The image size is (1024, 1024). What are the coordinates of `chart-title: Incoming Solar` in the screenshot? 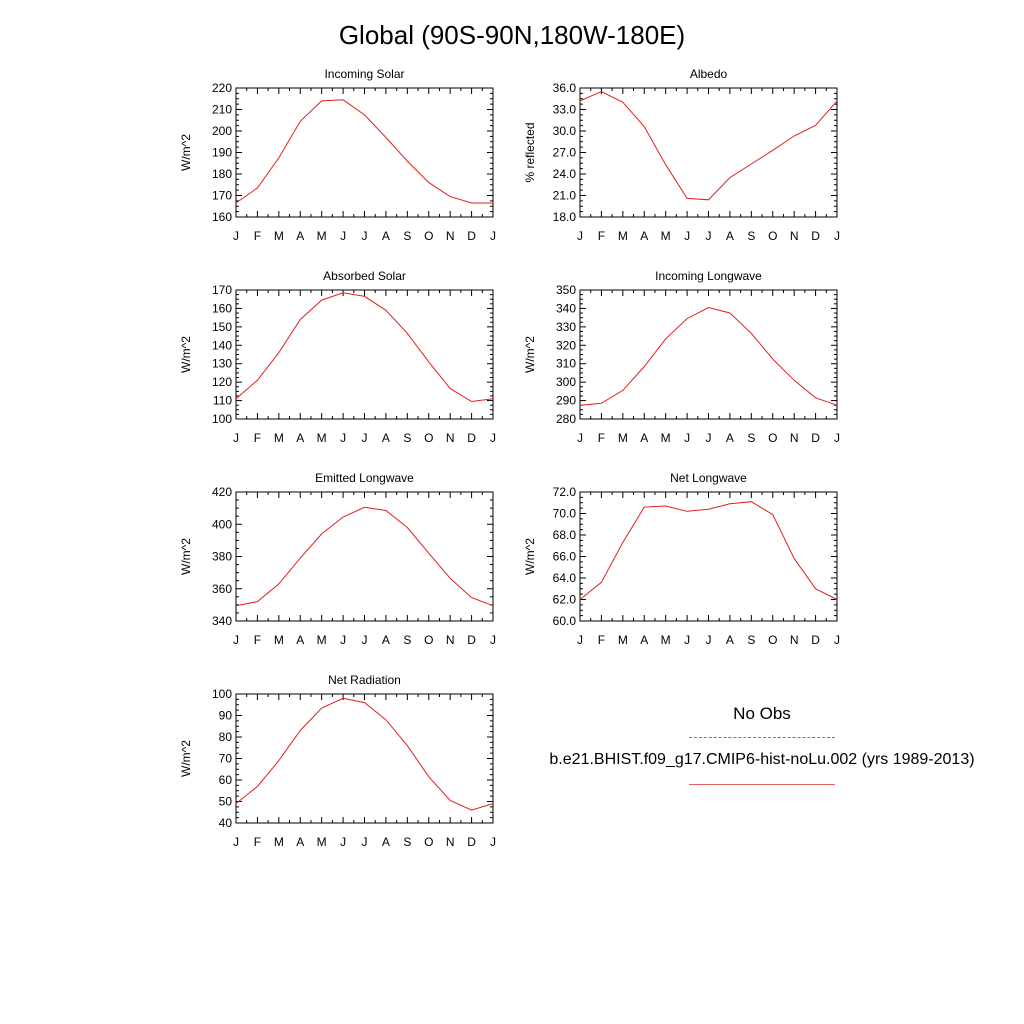 It's located at (364, 74).